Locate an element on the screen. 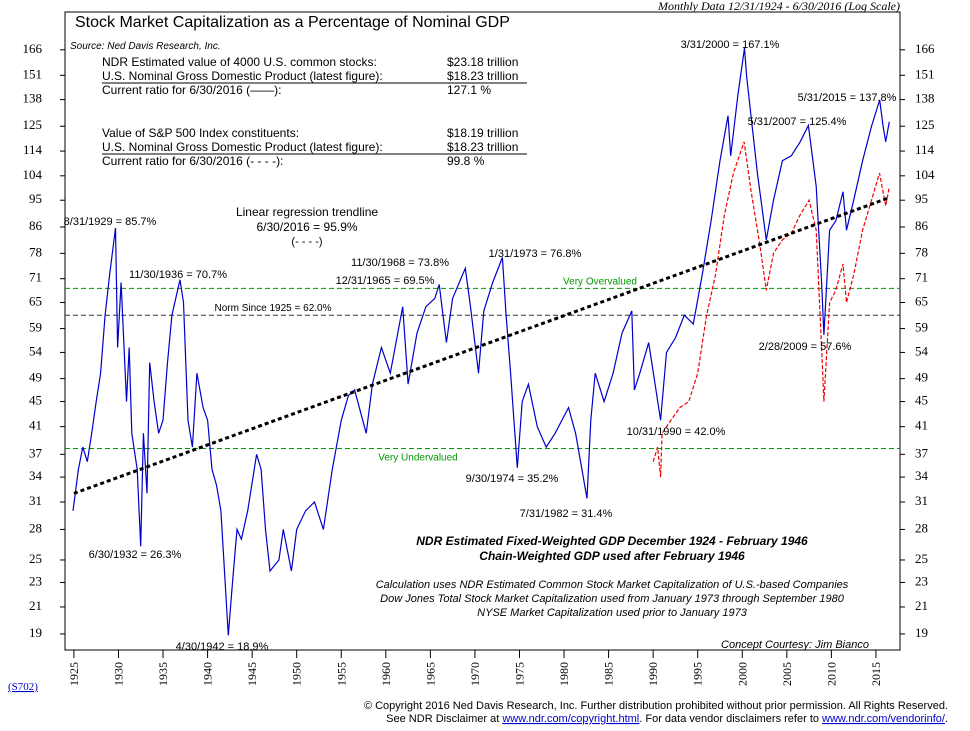  x-tick-label: 1990 is located at coordinates (653, 674).